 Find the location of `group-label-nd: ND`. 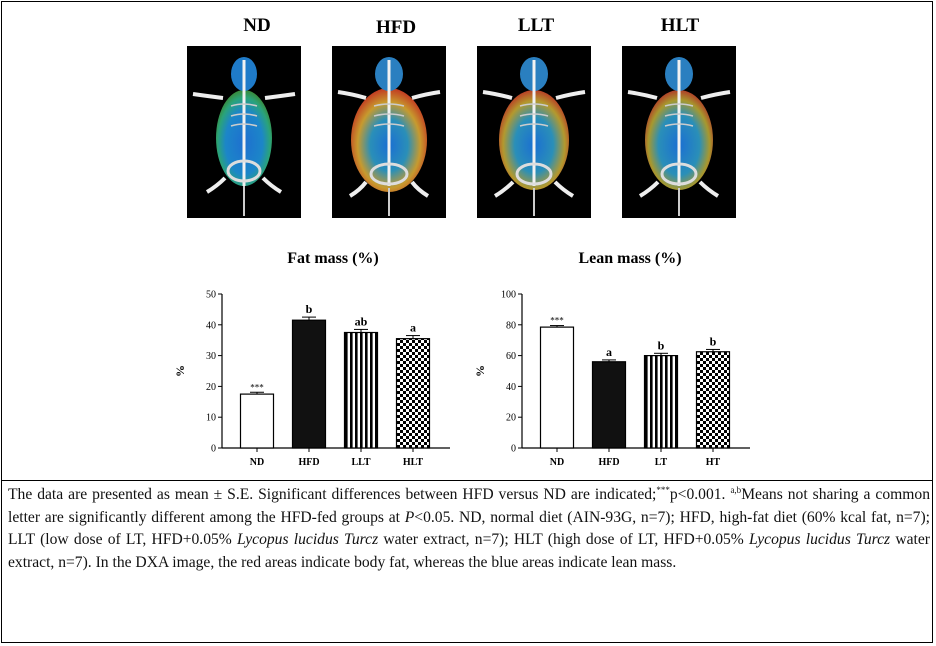

group-label-nd: ND is located at coordinates (257, 25).